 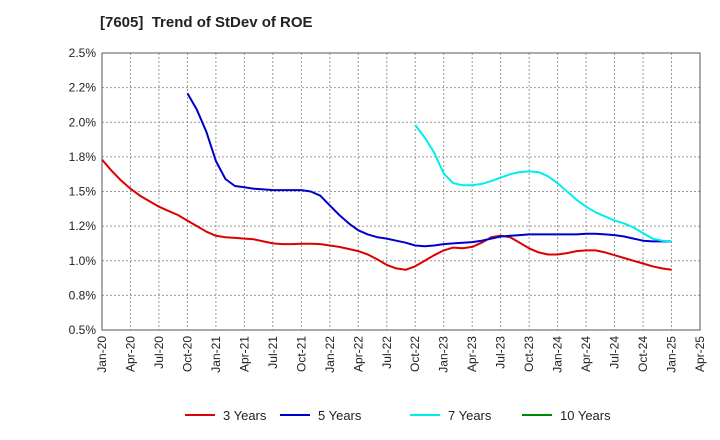 What do you see at coordinates (472, 354) in the screenshot?
I see `x-tick-label: Apr-23` at bounding box center [472, 354].